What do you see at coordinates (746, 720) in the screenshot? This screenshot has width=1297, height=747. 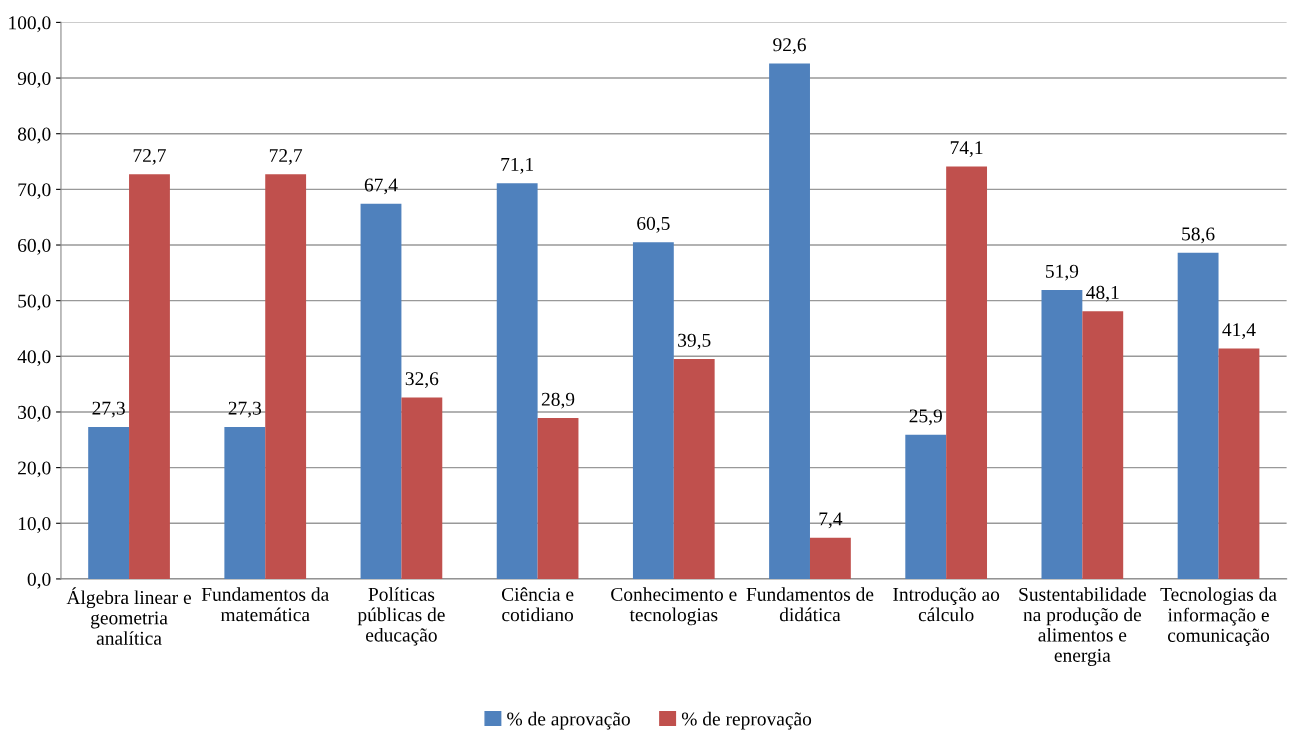 I see `legend-label: % de reprovação` at bounding box center [746, 720].